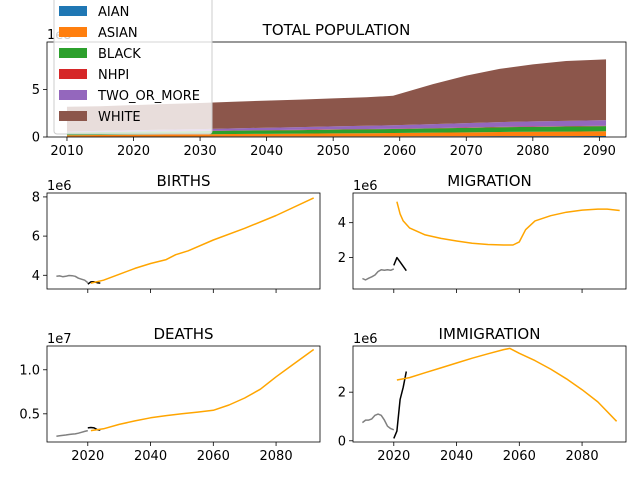 The width and height of the screenshot is (640, 480). Describe the element at coordinates (36, 237) in the screenshot. I see `y-tick-label: 6` at that location.